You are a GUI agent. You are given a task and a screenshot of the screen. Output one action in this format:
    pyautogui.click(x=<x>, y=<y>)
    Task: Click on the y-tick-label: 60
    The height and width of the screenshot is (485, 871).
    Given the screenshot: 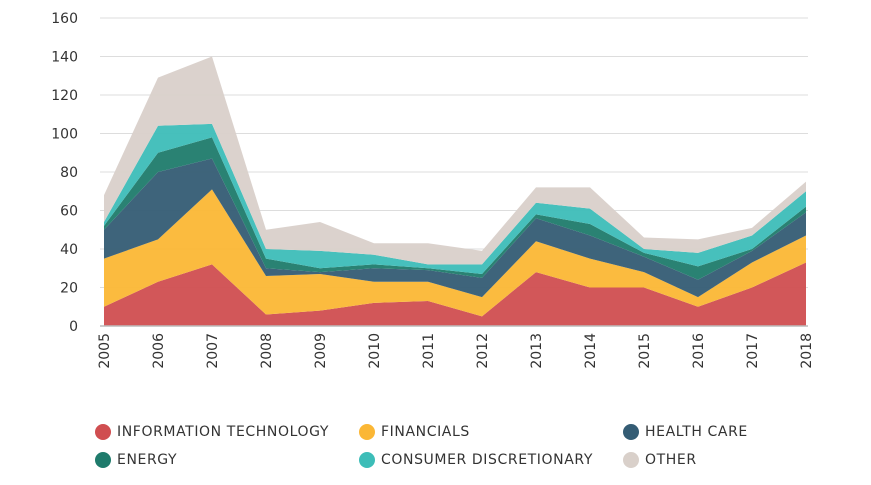 What is the action you would take?
    pyautogui.click(x=69, y=212)
    